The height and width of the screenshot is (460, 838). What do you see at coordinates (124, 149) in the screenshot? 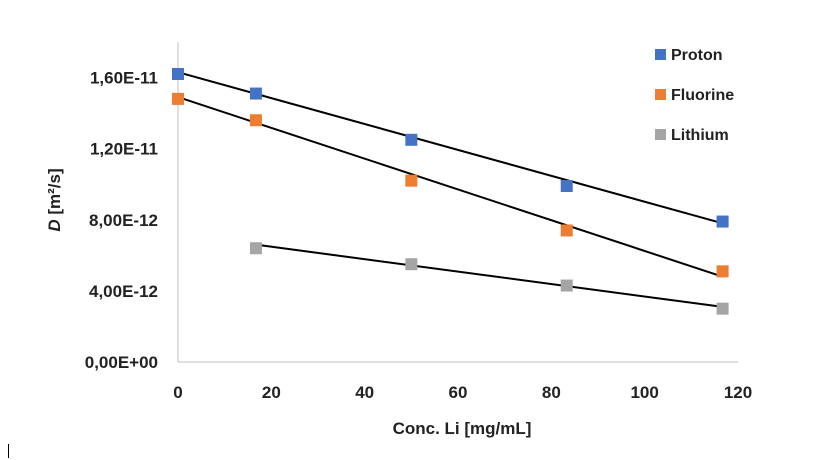
I see `y-tick-label: 1,20E-11` at bounding box center [124, 149].